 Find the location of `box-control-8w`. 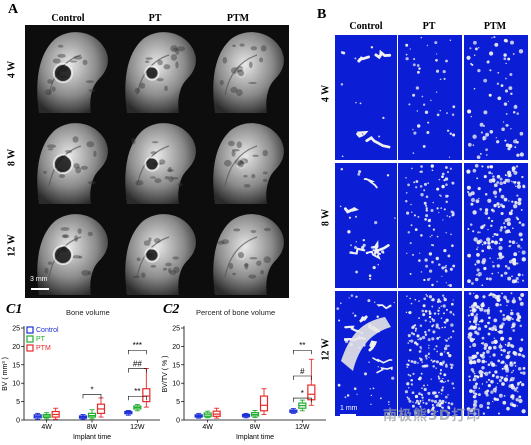

box-control-8w is located at coordinates (83, 417).